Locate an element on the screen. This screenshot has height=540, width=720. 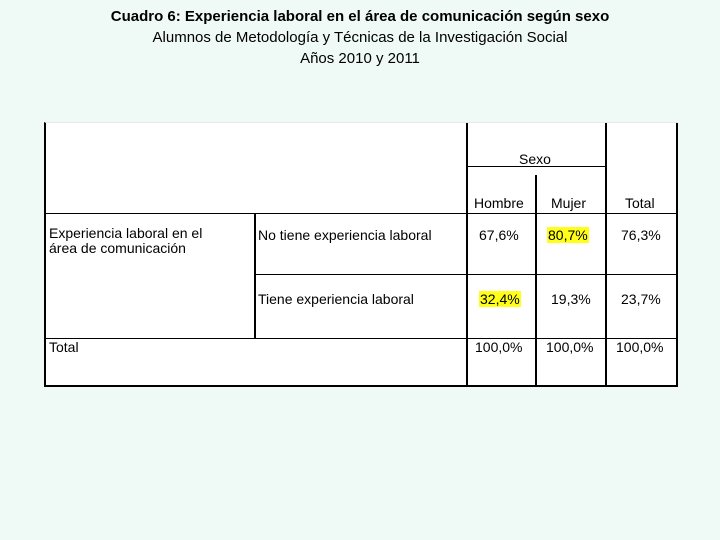
cell-tiene-experiencia-hombre: 32,4% is located at coordinates (500, 299).